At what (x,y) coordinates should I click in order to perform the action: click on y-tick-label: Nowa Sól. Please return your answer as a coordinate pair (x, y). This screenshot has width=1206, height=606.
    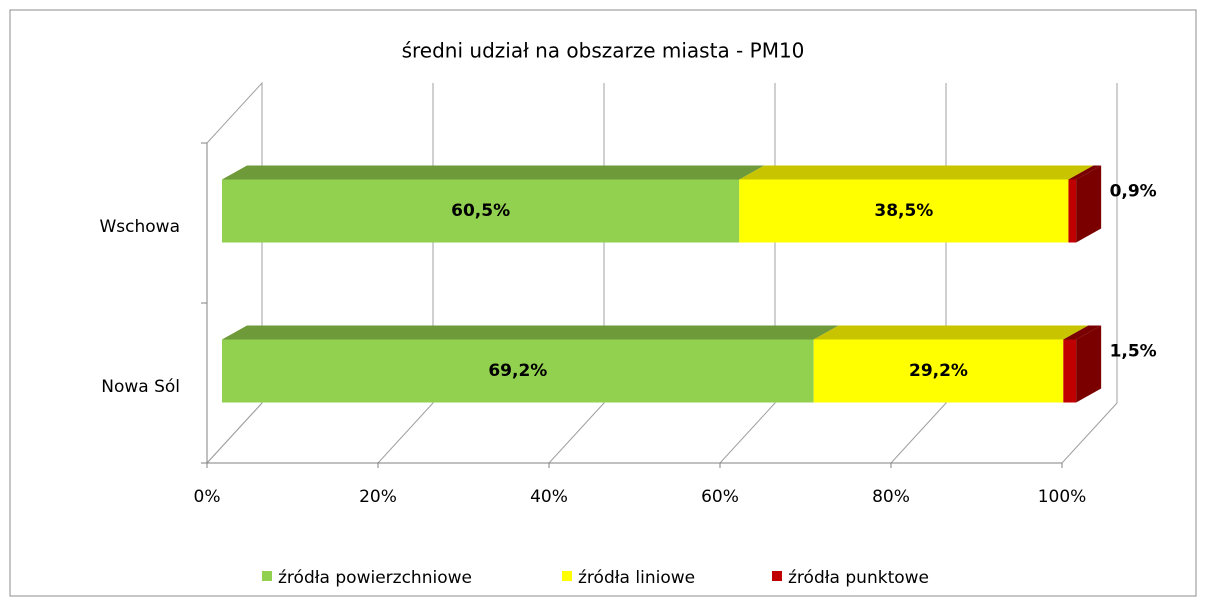
    Looking at the image, I should click on (140, 387).